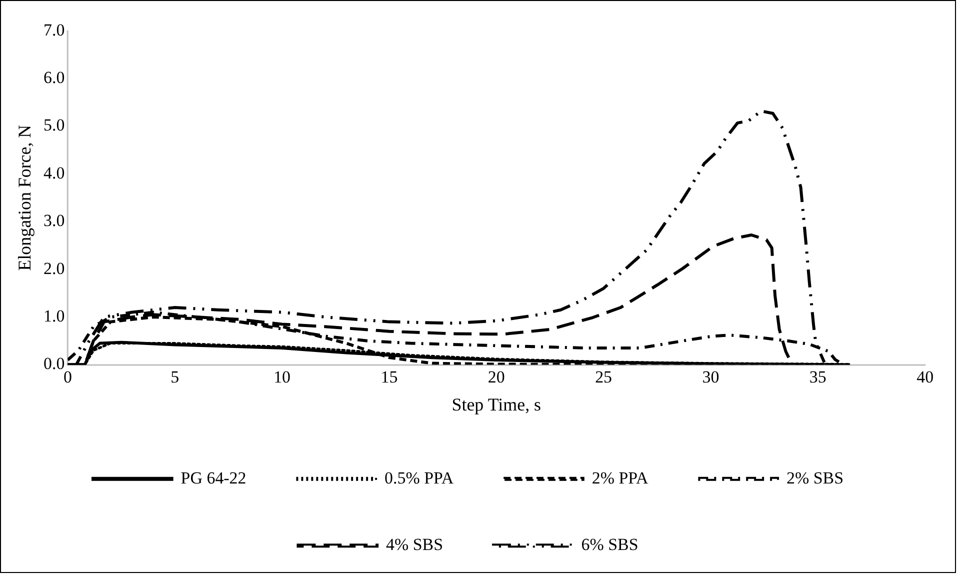  Describe the element at coordinates (496, 376) in the screenshot. I see `x-tick-label: 20` at that location.